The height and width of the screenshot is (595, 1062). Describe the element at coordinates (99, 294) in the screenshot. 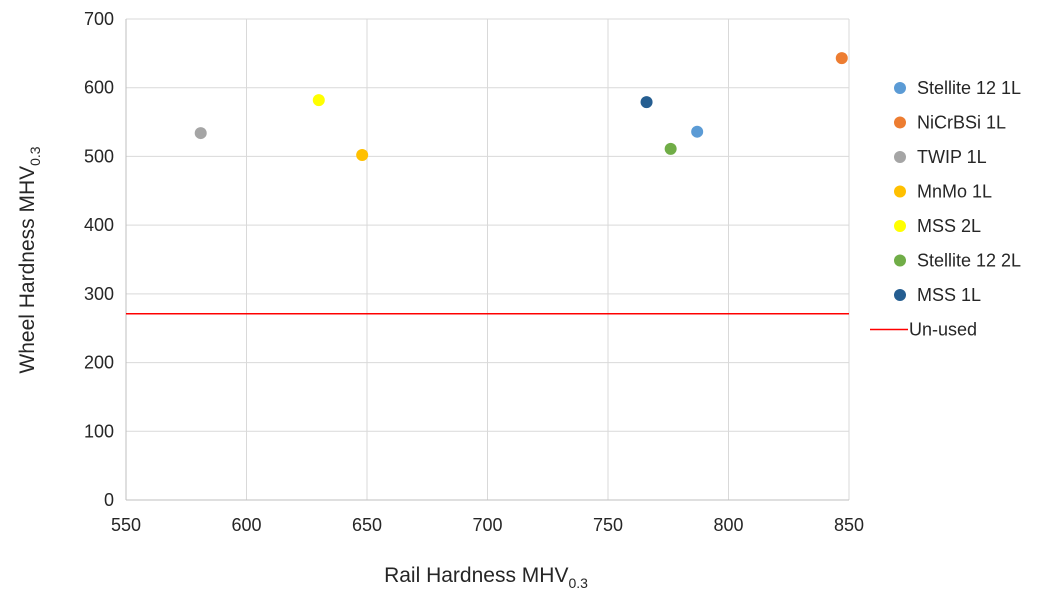

I see `y-tick-label: 300` at that location.